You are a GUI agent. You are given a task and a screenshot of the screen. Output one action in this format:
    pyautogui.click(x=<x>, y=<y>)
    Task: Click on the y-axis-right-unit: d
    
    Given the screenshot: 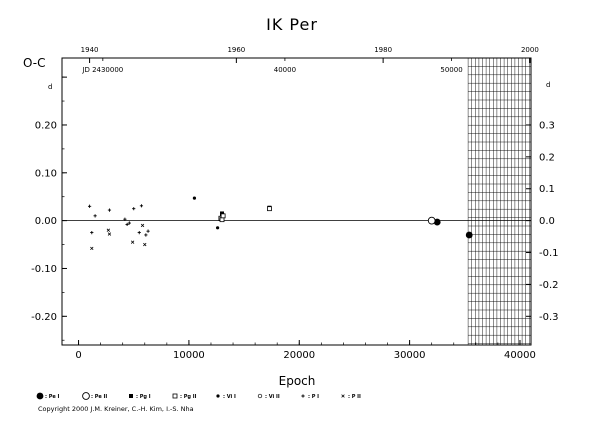 What is the action you would take?
    pyautogui.click(x=548, y=85)
    